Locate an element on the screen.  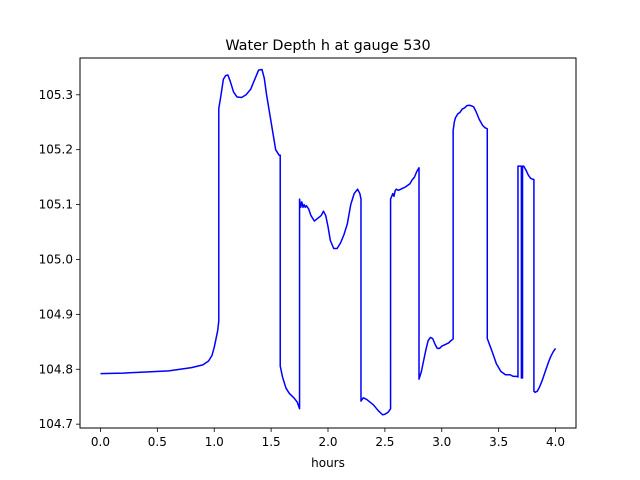
chart-title: Water Depth h at gauge 530 is located at coordinates (327, 46).